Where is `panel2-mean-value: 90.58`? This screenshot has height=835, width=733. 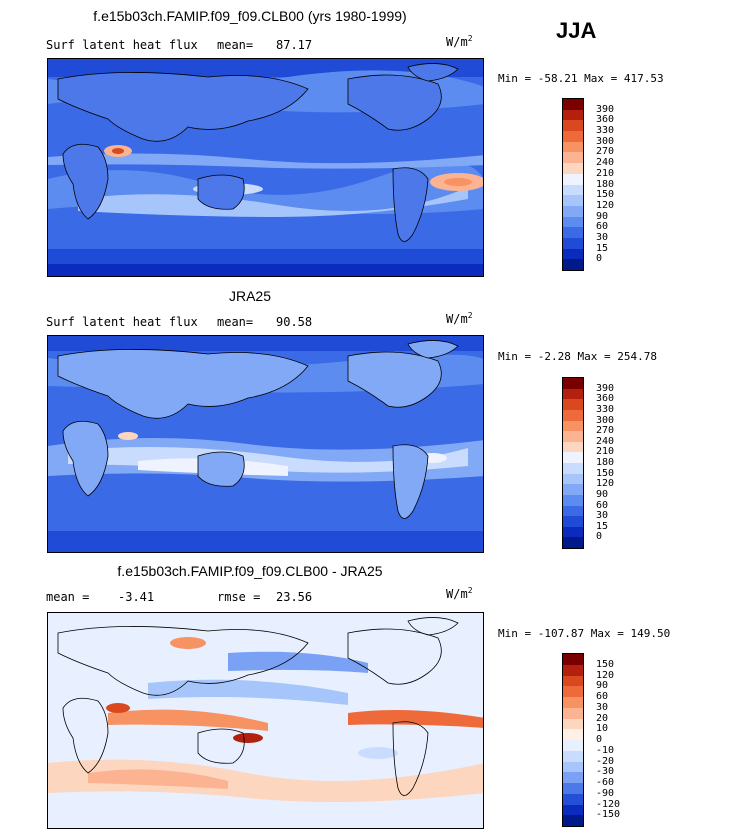
panel2-mean-value: 90.58 is located at coordinates (294, 322).